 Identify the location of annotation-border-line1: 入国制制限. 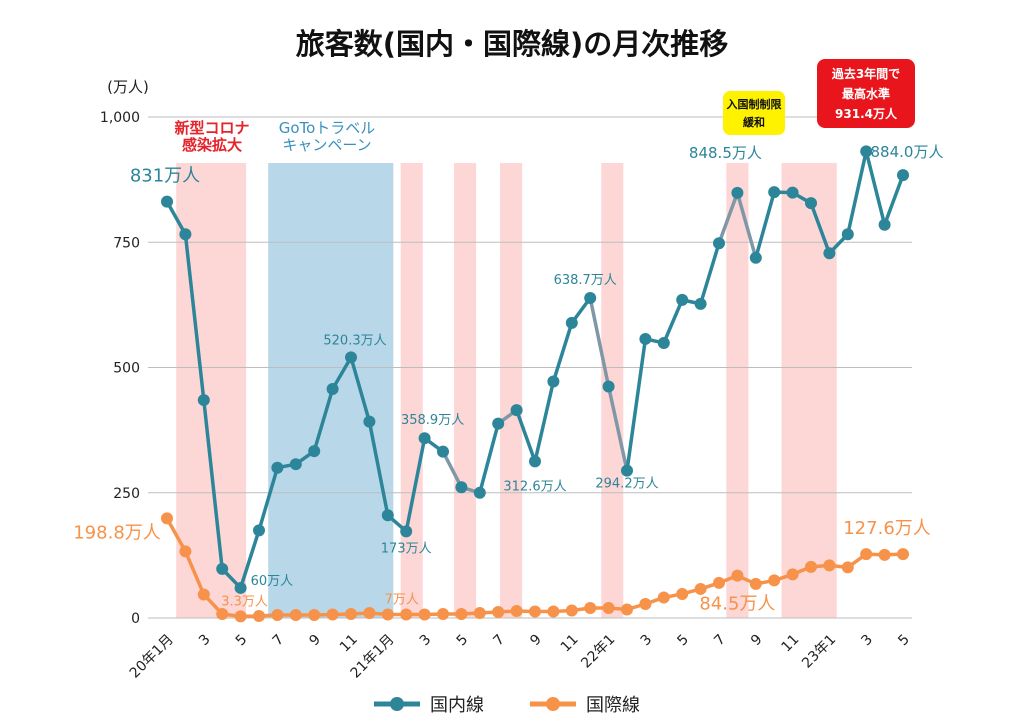
(754, 104).